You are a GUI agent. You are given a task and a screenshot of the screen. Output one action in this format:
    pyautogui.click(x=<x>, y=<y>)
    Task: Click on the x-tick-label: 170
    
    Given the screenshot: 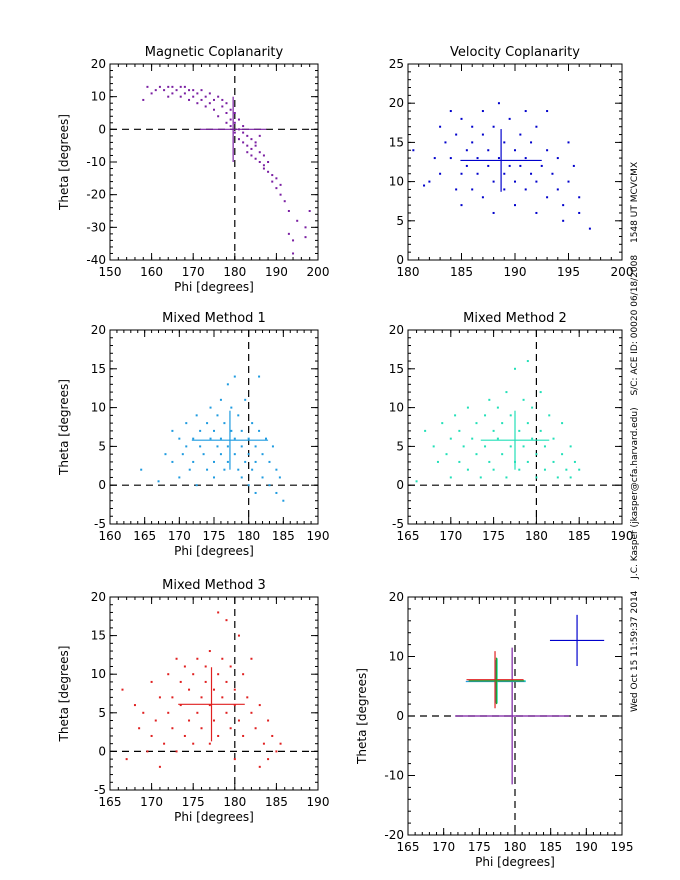 What is the action you would take?
    pyautogui.click(x=179, y=536)
    